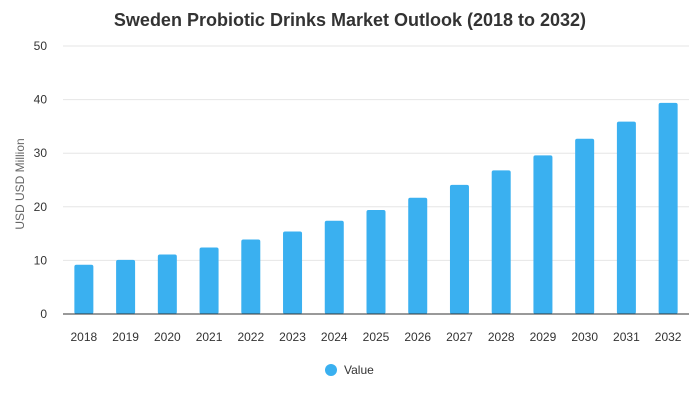 The width and height of the screenshot is (700, 405). What do you see at coordinates (668, 208) in the screenshot?
I see `bar-2032` at bounding box center [668, 208].